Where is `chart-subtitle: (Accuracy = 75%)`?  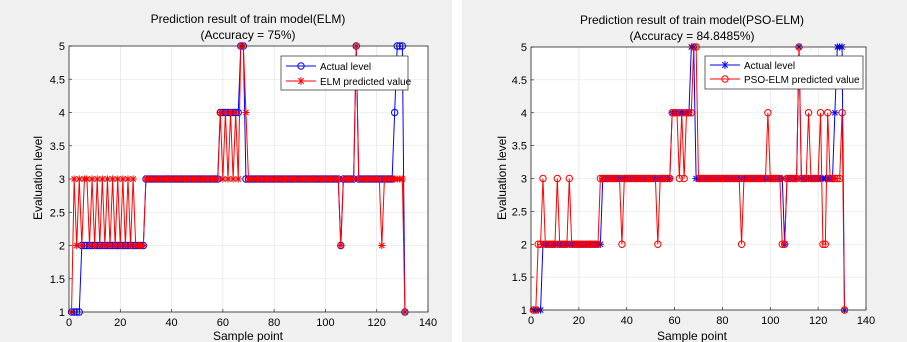
chart-subtitle: (Accuracy = 75%) is located at coordinates (247, 35).